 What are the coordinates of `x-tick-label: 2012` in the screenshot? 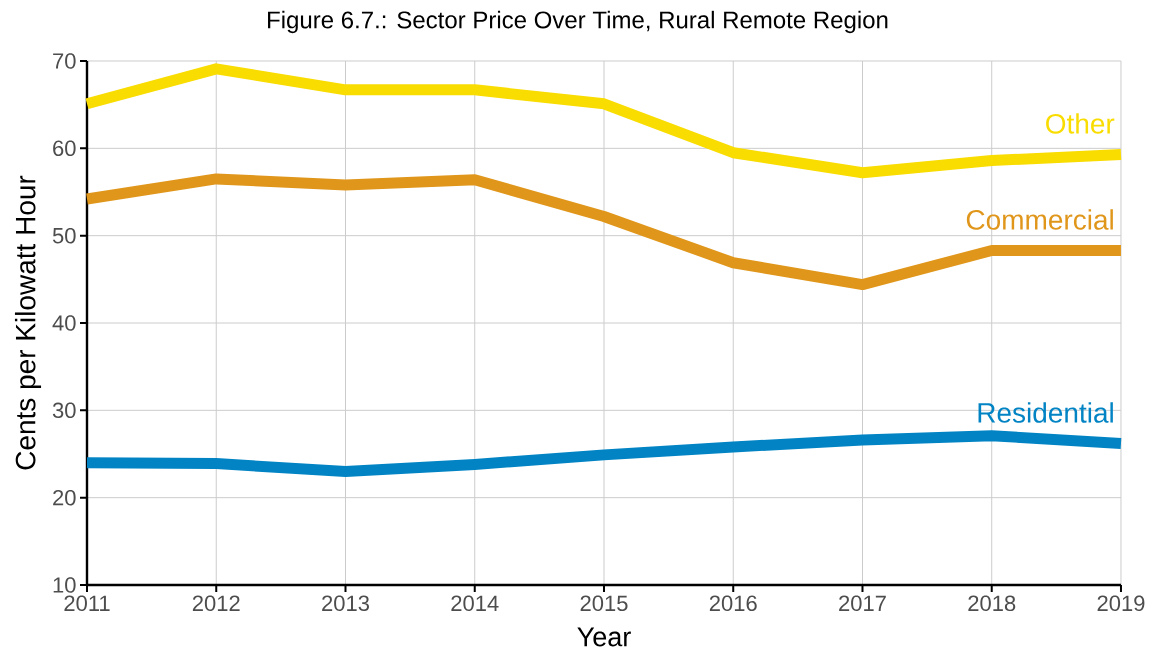 It's located at (216, 603).